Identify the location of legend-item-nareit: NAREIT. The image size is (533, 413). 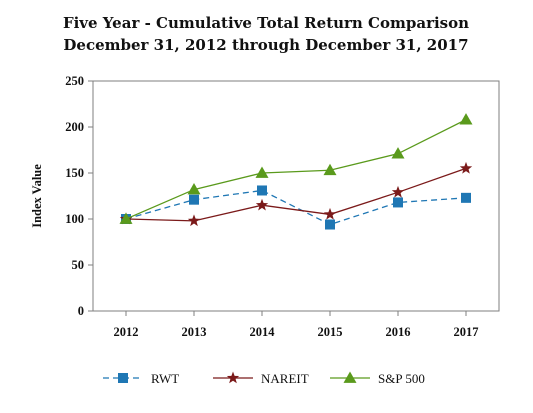
(261, 378).